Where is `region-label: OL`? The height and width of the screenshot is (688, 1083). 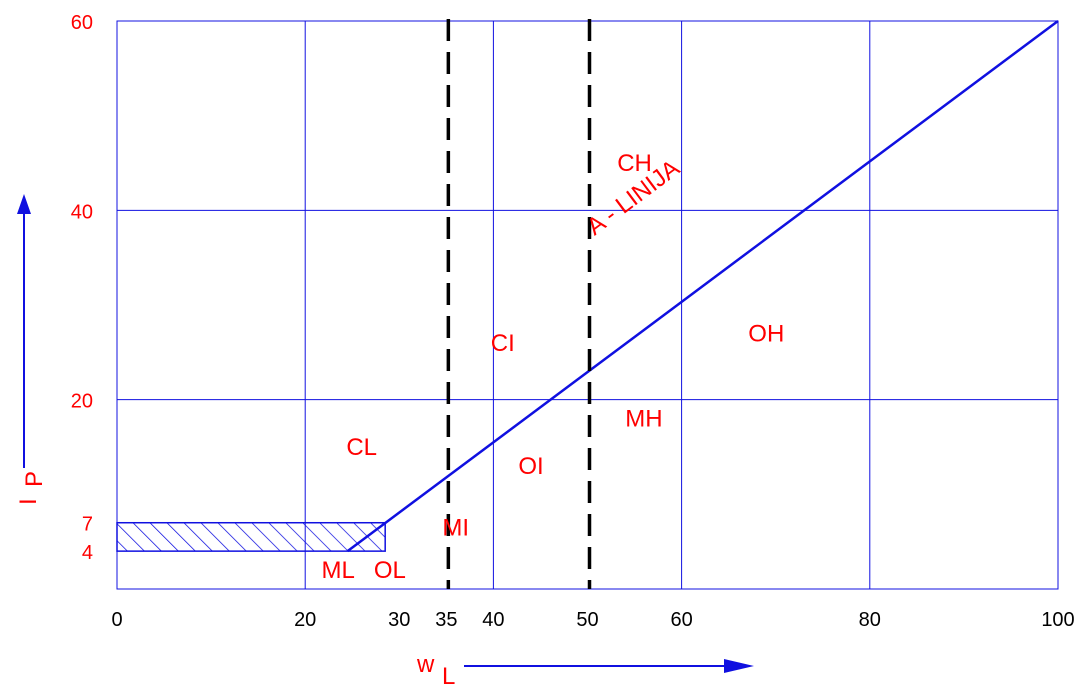
region-label: OL is located at coordinates (390, 570).